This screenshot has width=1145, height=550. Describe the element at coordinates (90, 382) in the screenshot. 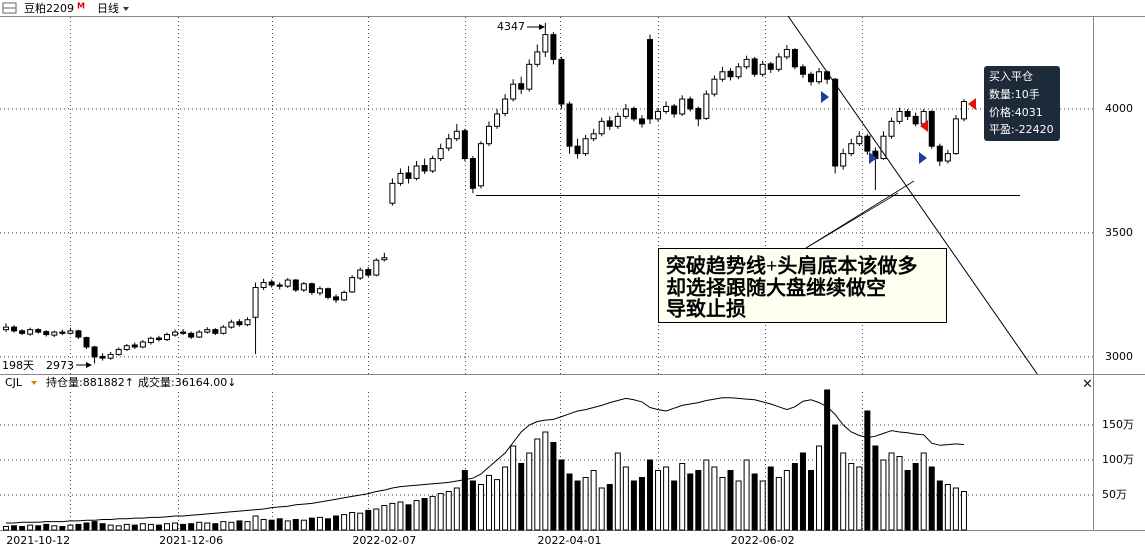

I see `oi-readout: 持仓量:881882↑` at that location.